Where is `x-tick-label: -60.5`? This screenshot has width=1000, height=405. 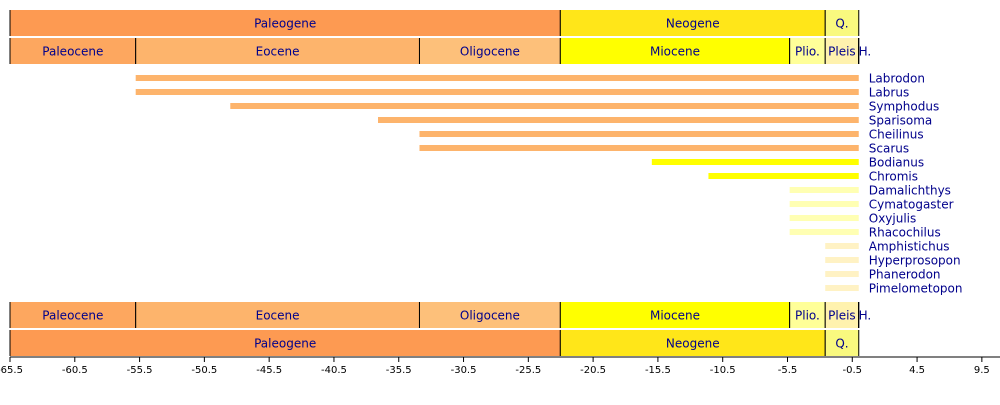
x-tick-label: -60.5 is located at coordinates (75, 370).